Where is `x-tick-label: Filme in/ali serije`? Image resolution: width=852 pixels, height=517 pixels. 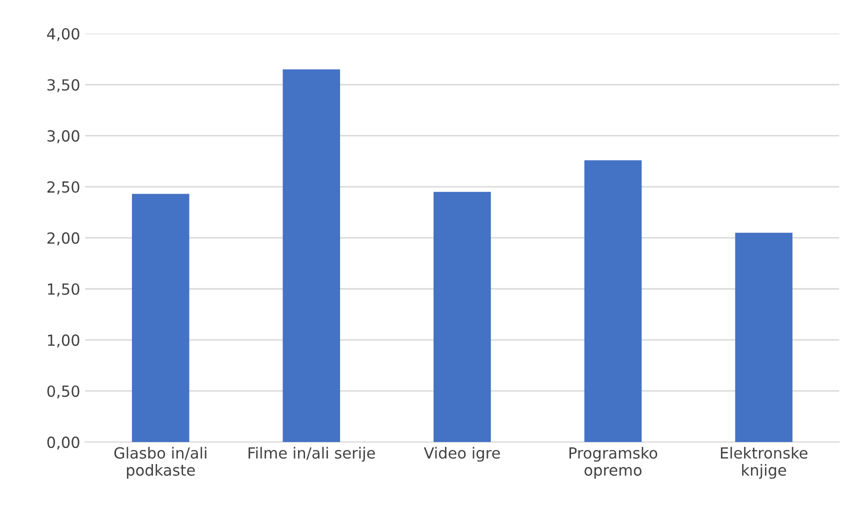
x-tick-label: Filme in/ali serije is located at coordinates (311, 454).